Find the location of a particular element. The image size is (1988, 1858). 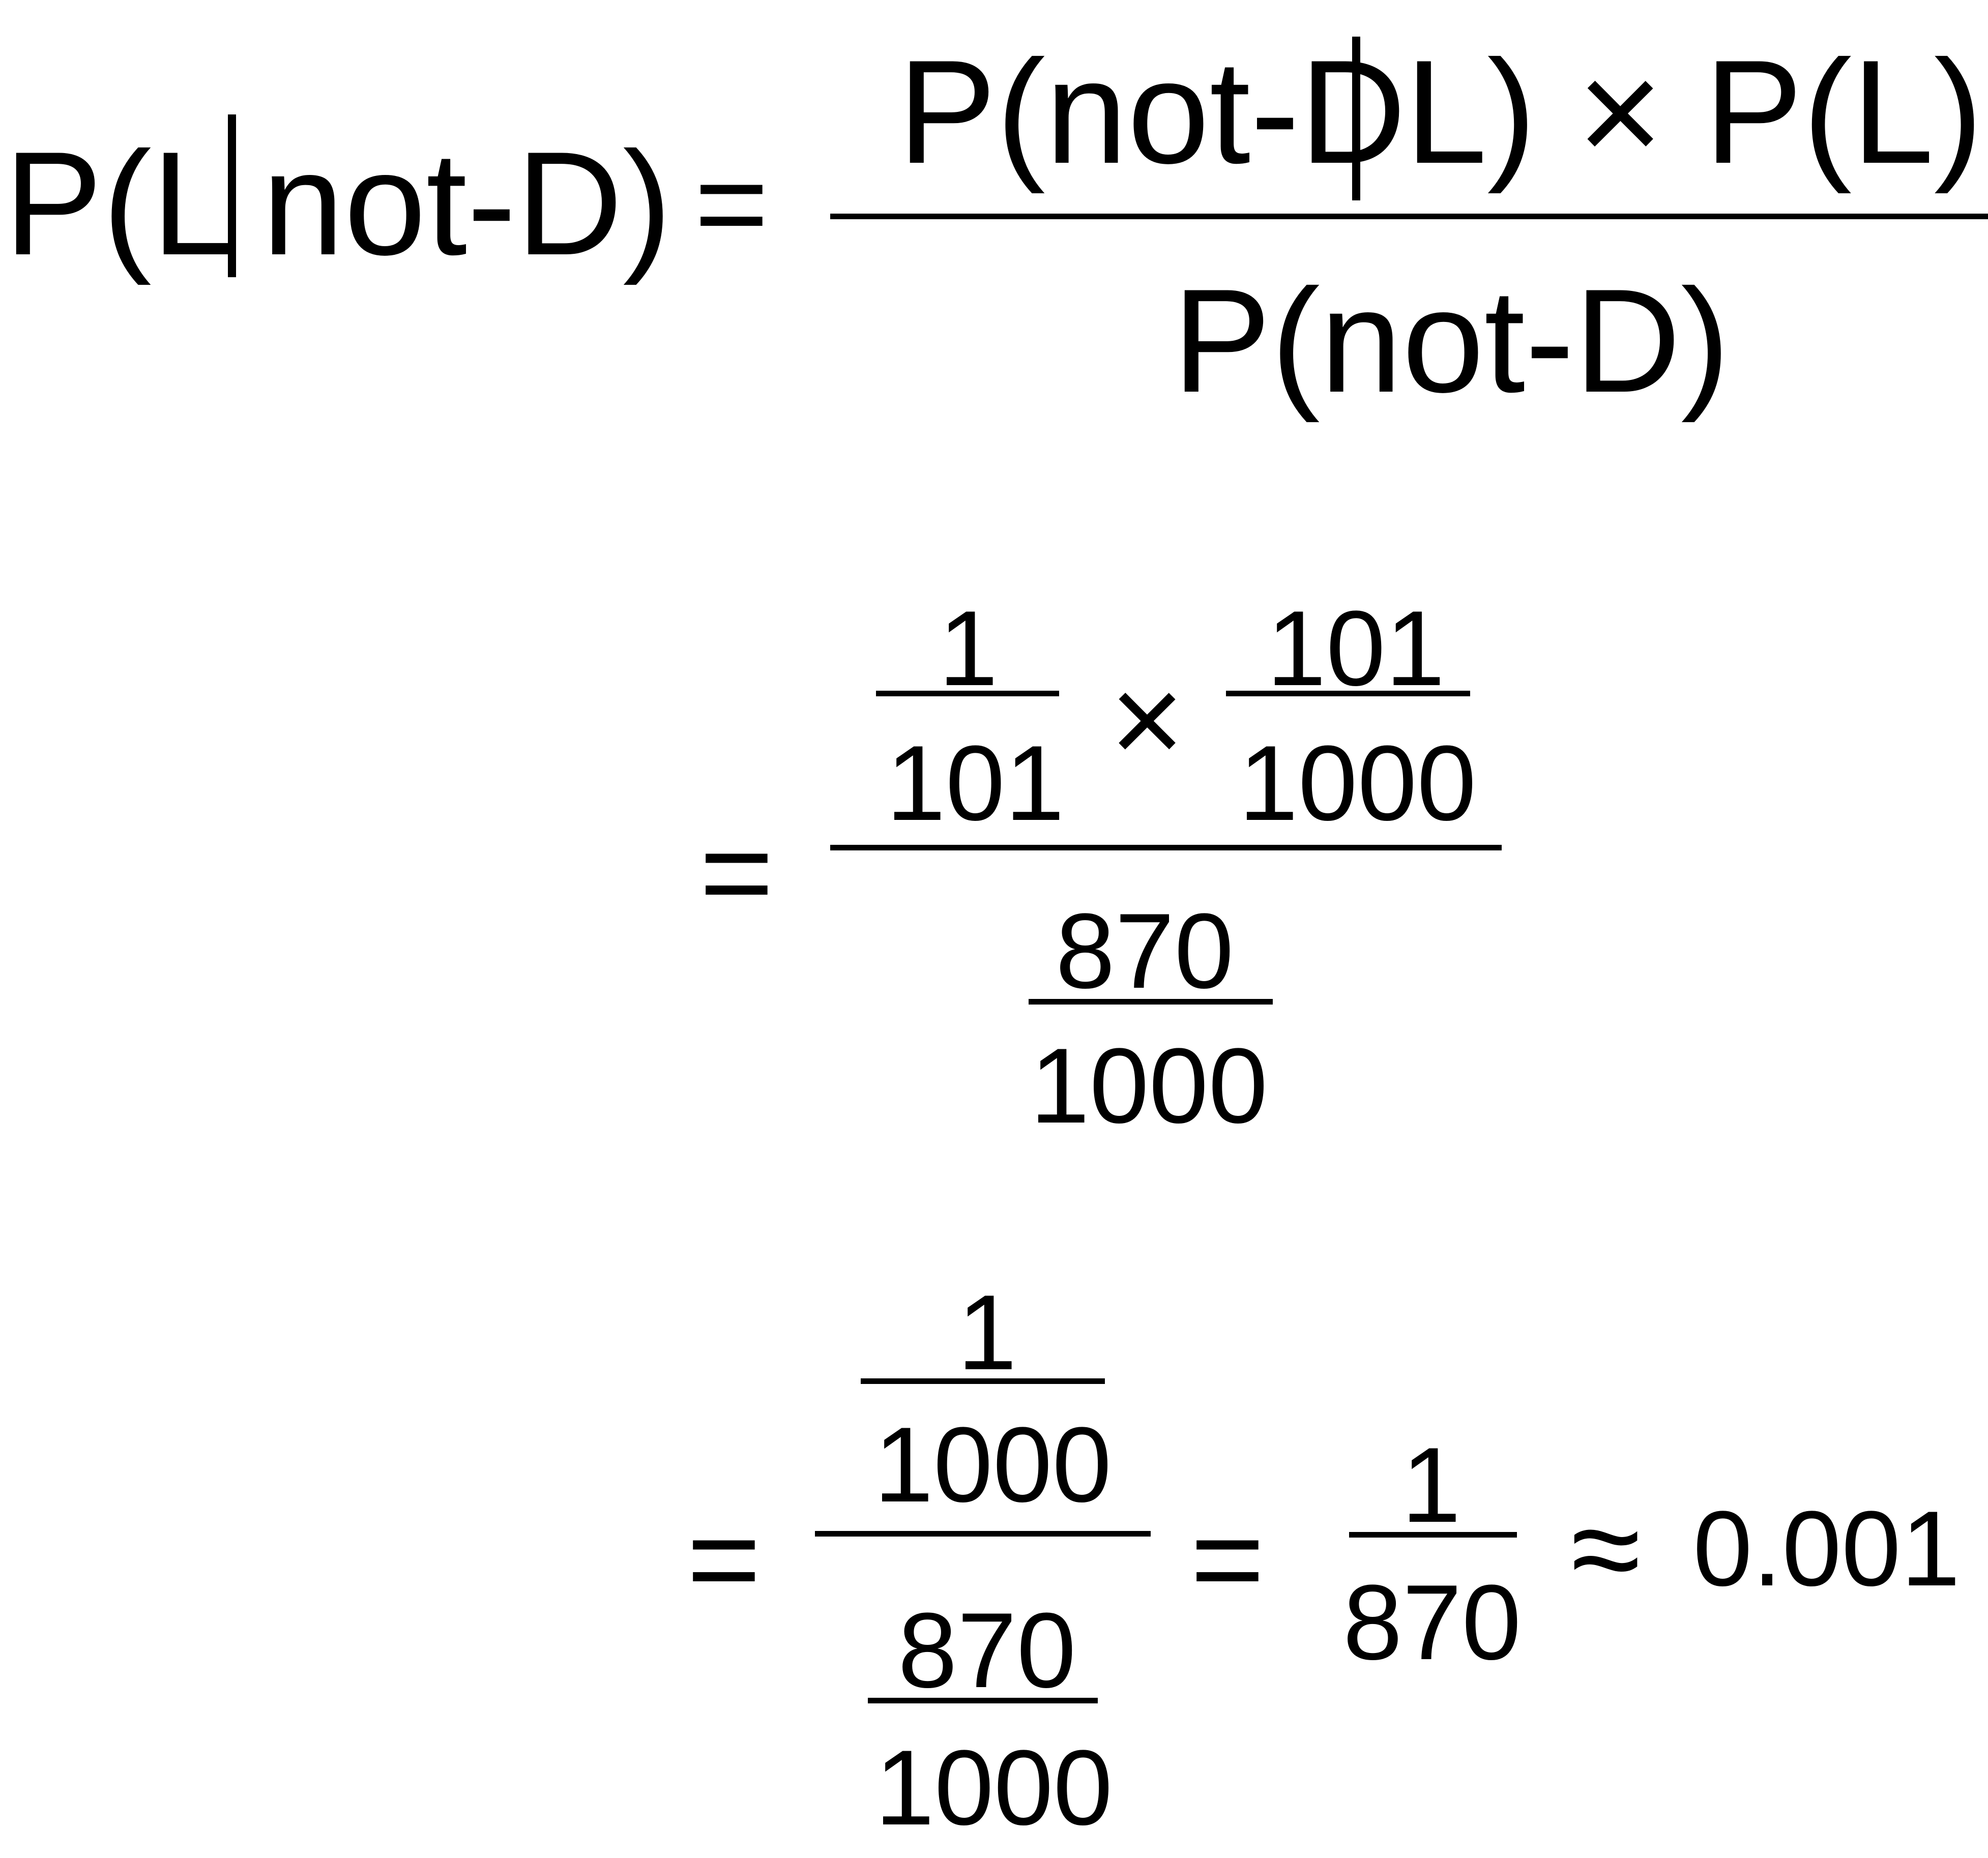

result-denominator: 870 is located at coordinates (1432, 1622).